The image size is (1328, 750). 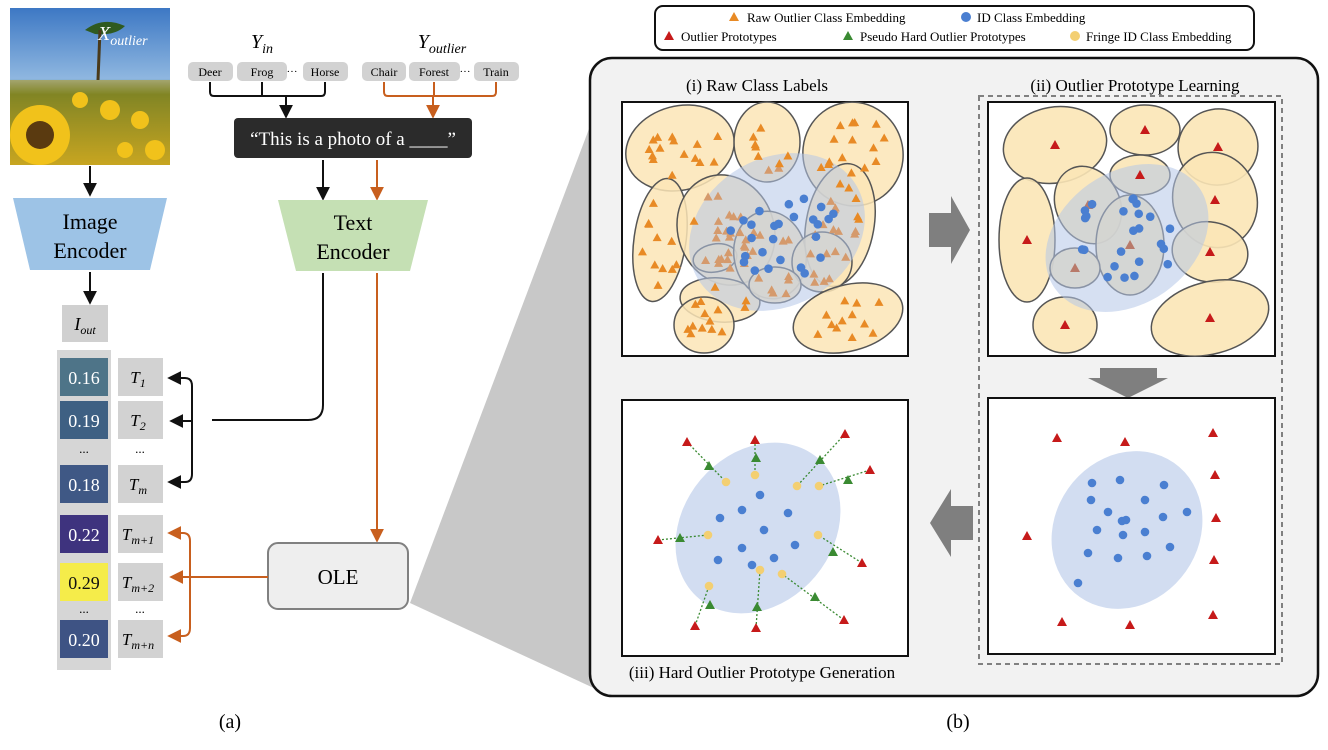 I want to click on legend-marker-raw-outlier, so click(x=734, y=16).